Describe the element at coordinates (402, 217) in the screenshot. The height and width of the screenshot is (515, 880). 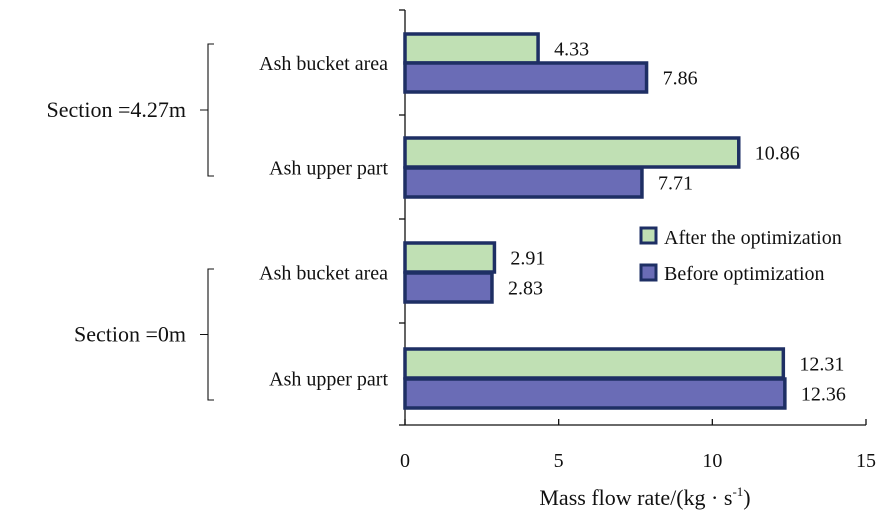
I see `y-axis-ticks` at that location.